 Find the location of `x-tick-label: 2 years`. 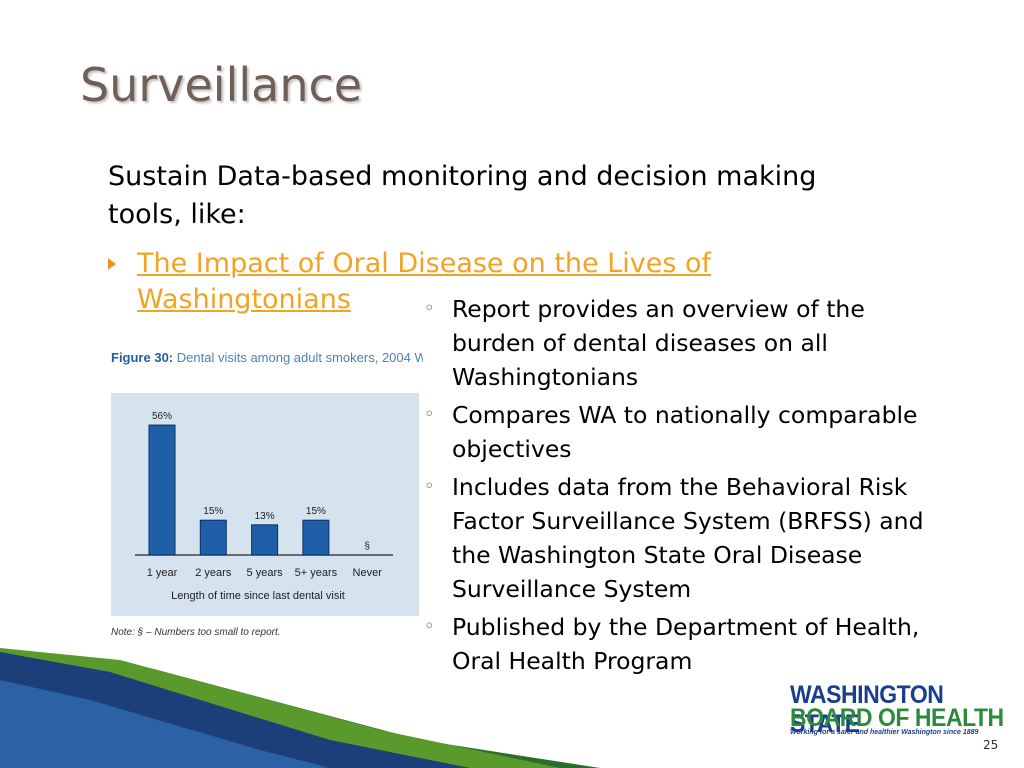

x-tick-label: 2 years is located at coordinates (213, 573).